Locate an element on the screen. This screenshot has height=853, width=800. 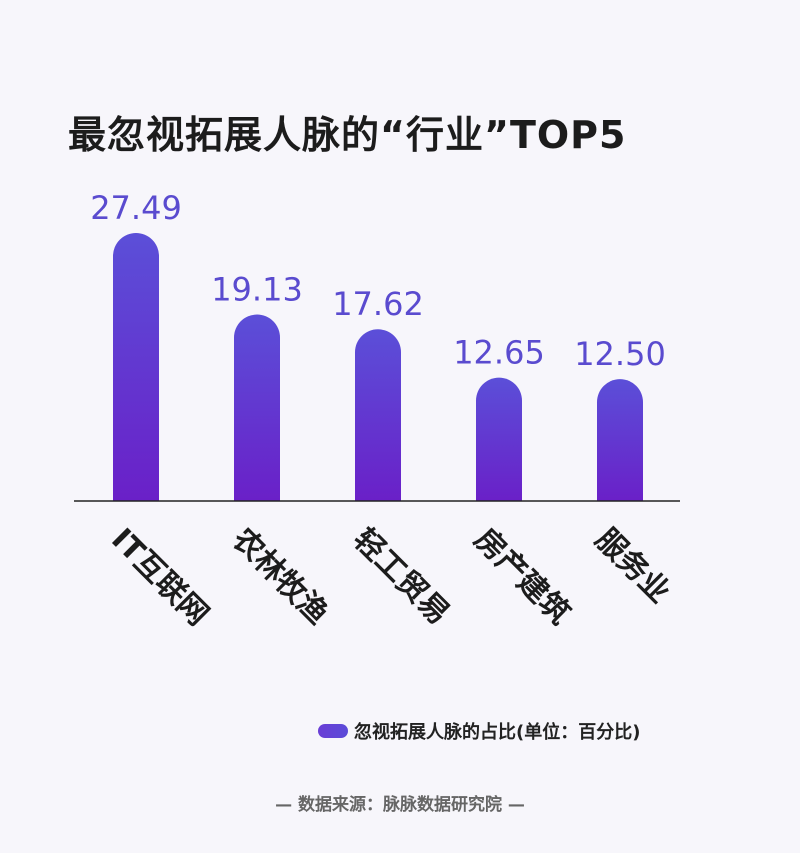
category-label-4: 服务业 is located at coordinates (632, 566).